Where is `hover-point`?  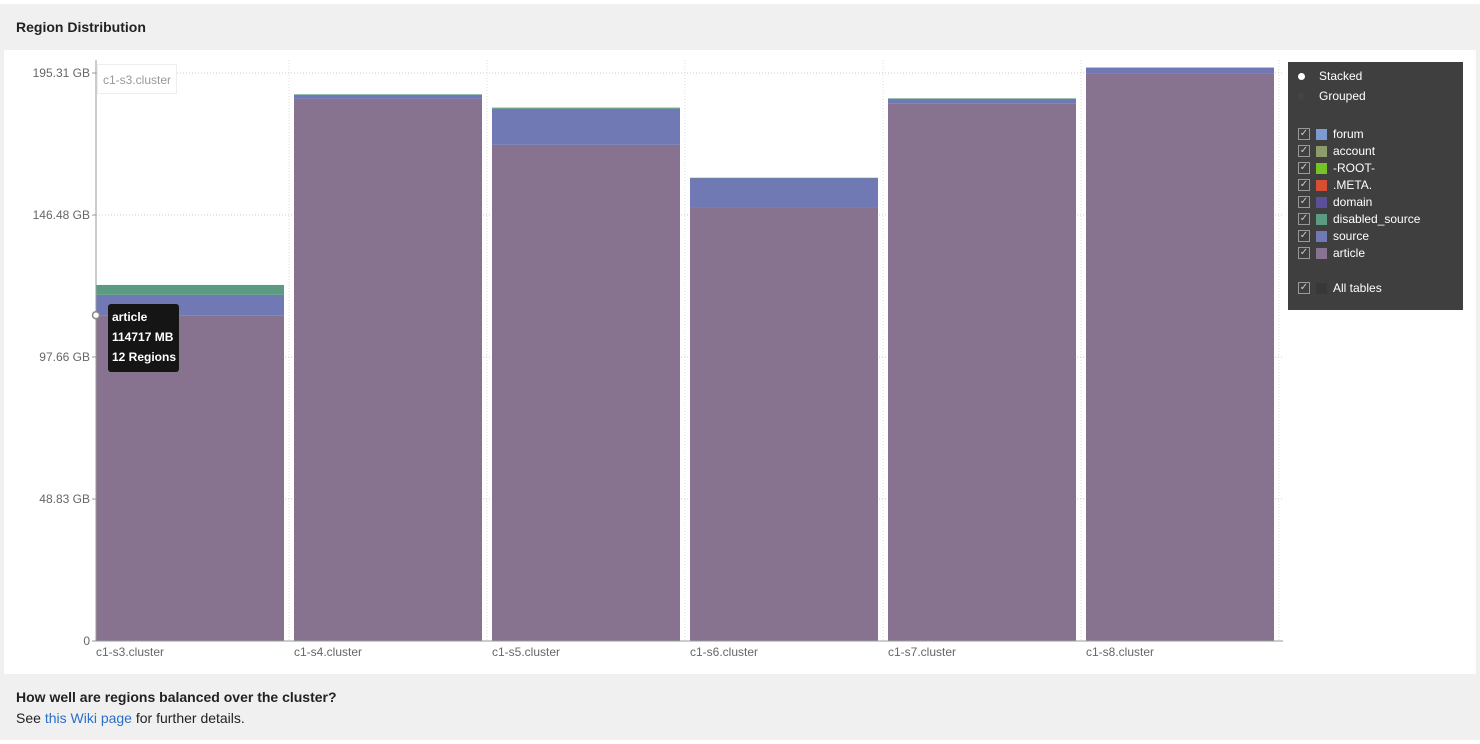
hover-point is located at coordinates (96, 315).